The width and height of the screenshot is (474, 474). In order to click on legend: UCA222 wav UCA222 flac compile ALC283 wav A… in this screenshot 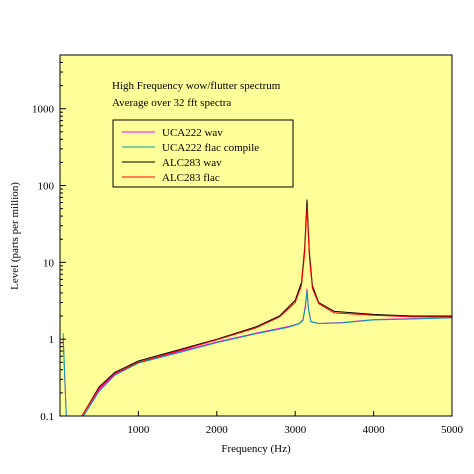, I will do `click(203, 153)`.